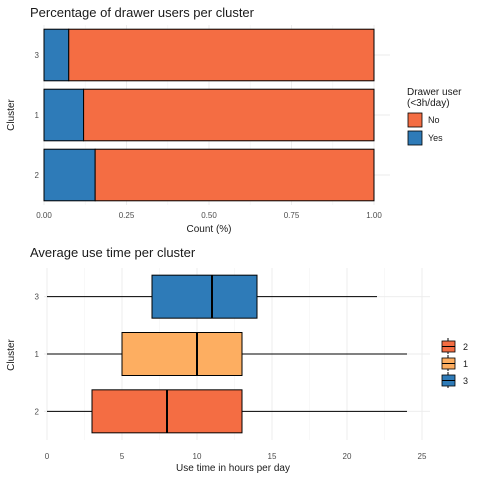 Image resolution: width=480 pixels, height=485 pixels. What do you see at coordinates (347, 456) in the screenshot?
I see `box-x-tick-label: 20` at bounding box center [347, 456].